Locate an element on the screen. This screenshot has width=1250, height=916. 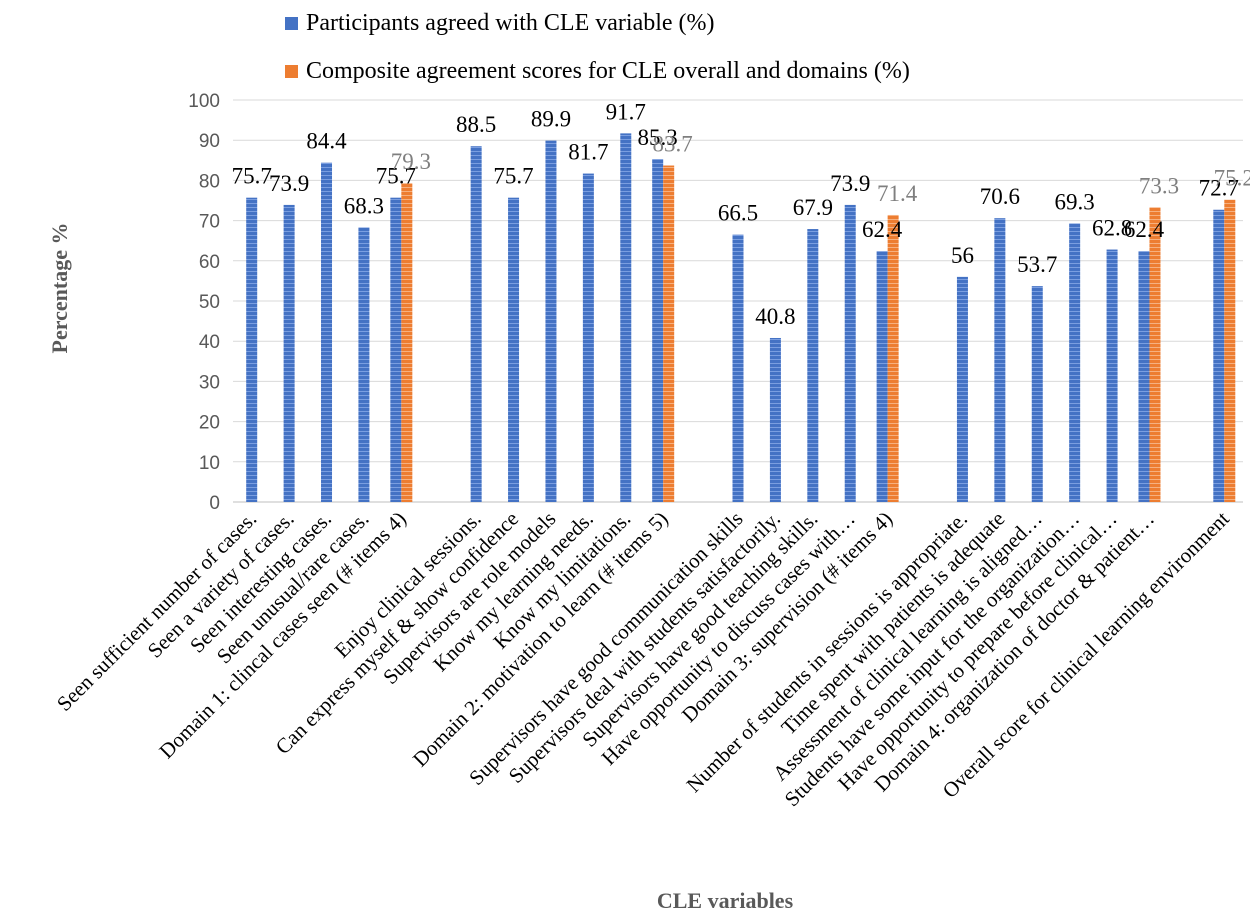
y-tick-label: 30 is located at coordinates (209, 382).